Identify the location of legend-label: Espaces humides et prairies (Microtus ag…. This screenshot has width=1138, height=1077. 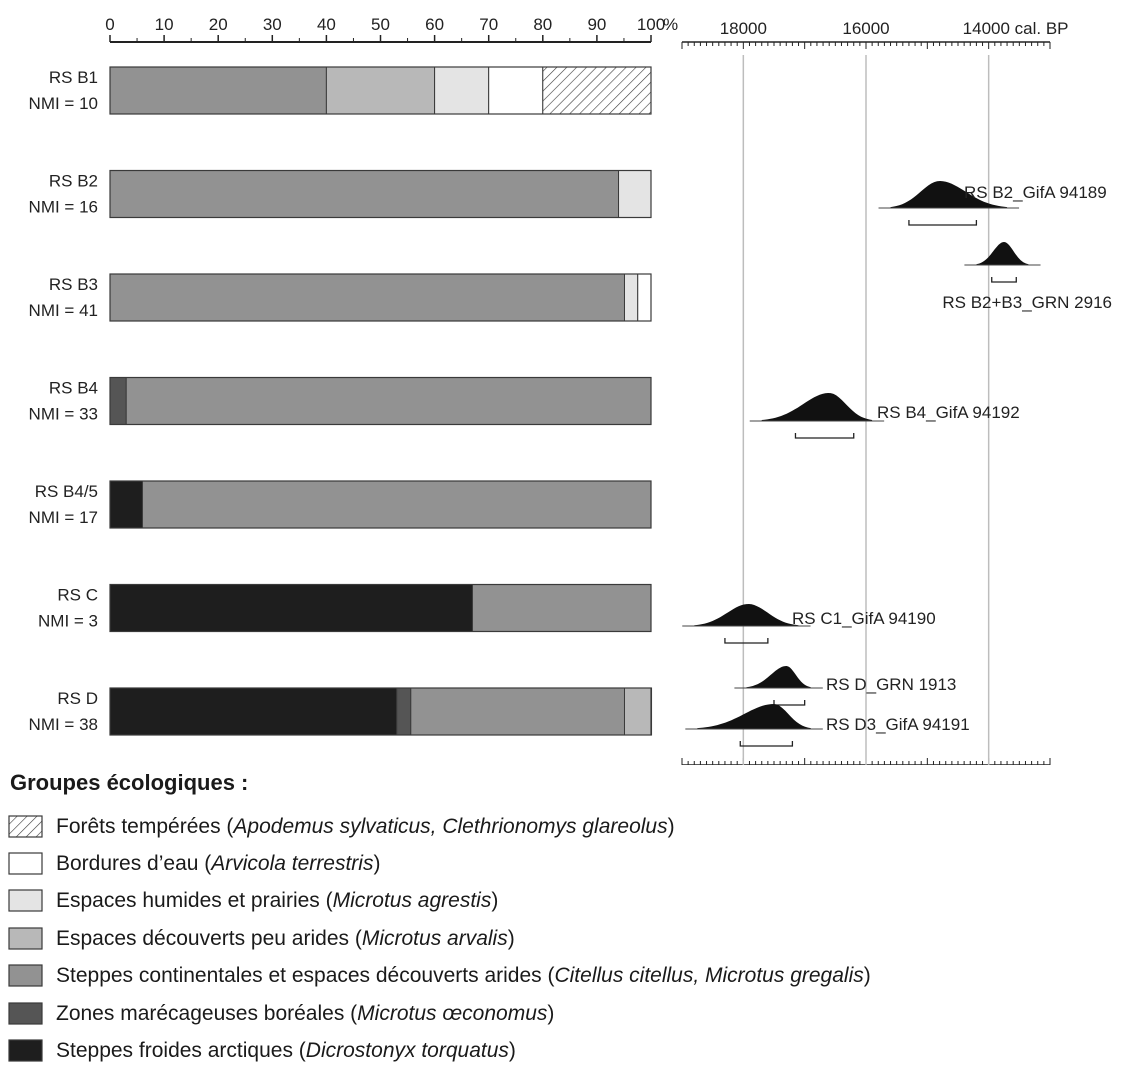
(277, 901).